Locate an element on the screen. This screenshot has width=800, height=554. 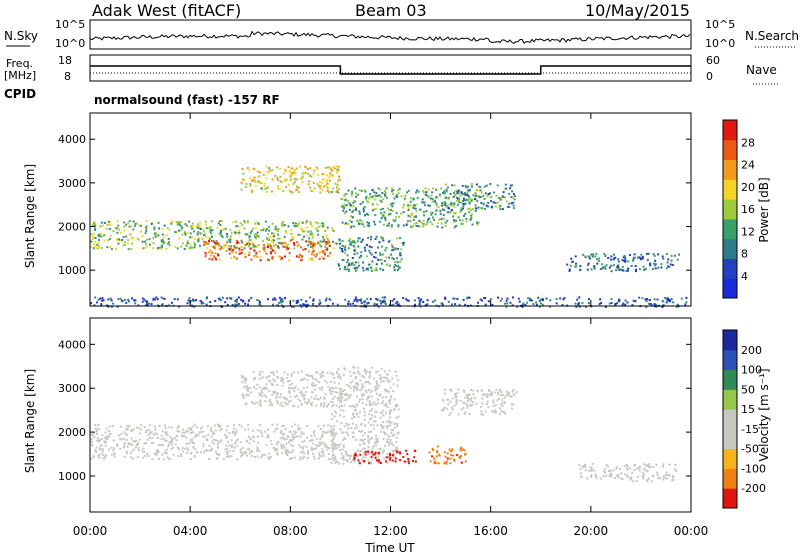
freq-label-line1: Freq. is located at coordinates (19, 63).